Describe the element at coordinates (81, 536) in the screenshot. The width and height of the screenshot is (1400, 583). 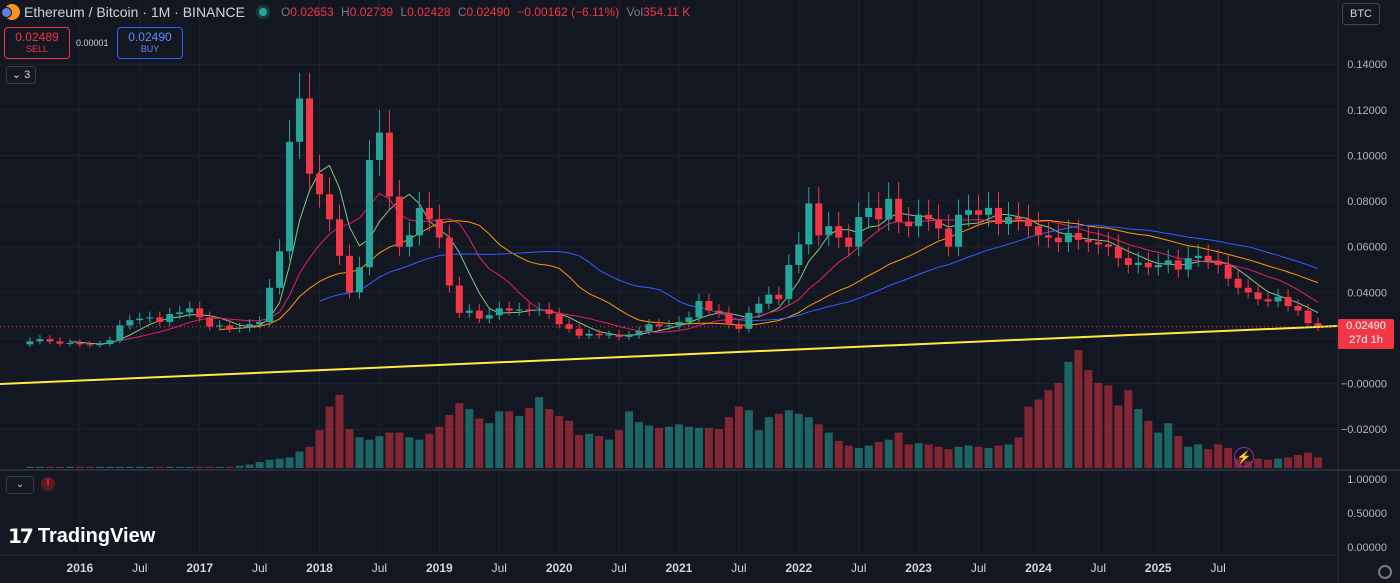
I see `tradingview-logo: 𝟭𝟳 TradingView` at that location.